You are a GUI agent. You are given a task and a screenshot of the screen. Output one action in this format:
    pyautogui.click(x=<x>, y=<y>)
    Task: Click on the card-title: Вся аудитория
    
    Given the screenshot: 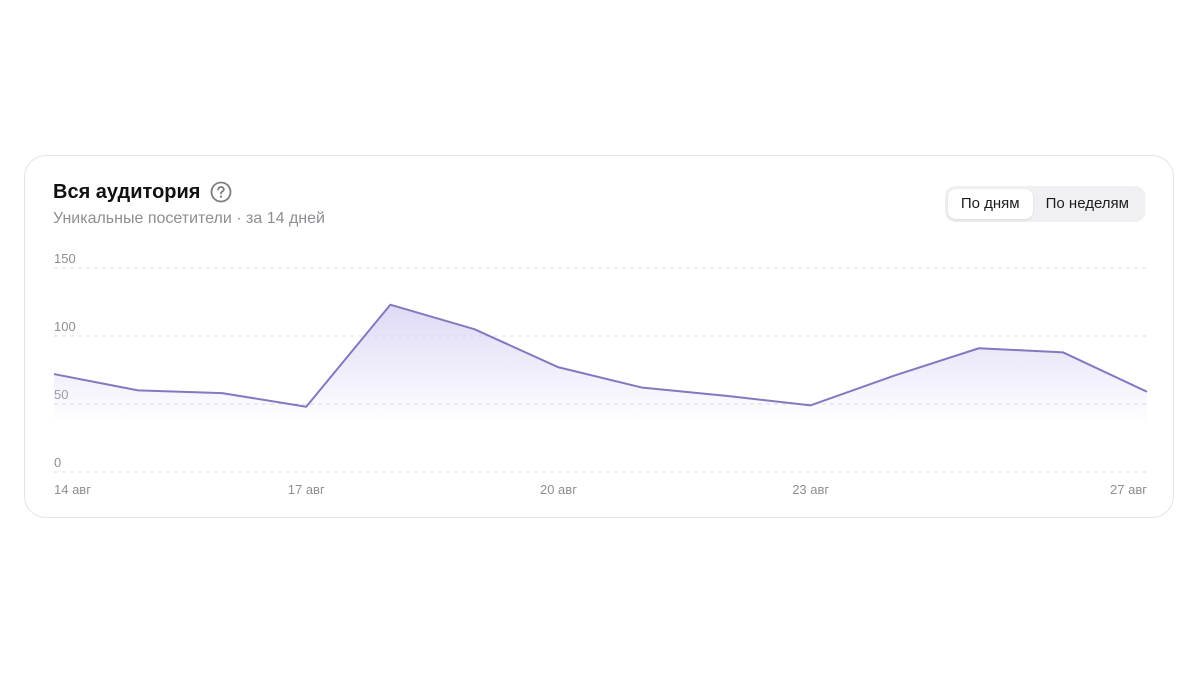 What is the action you would take?
    pyautogui.click(x=127, y=192)
    